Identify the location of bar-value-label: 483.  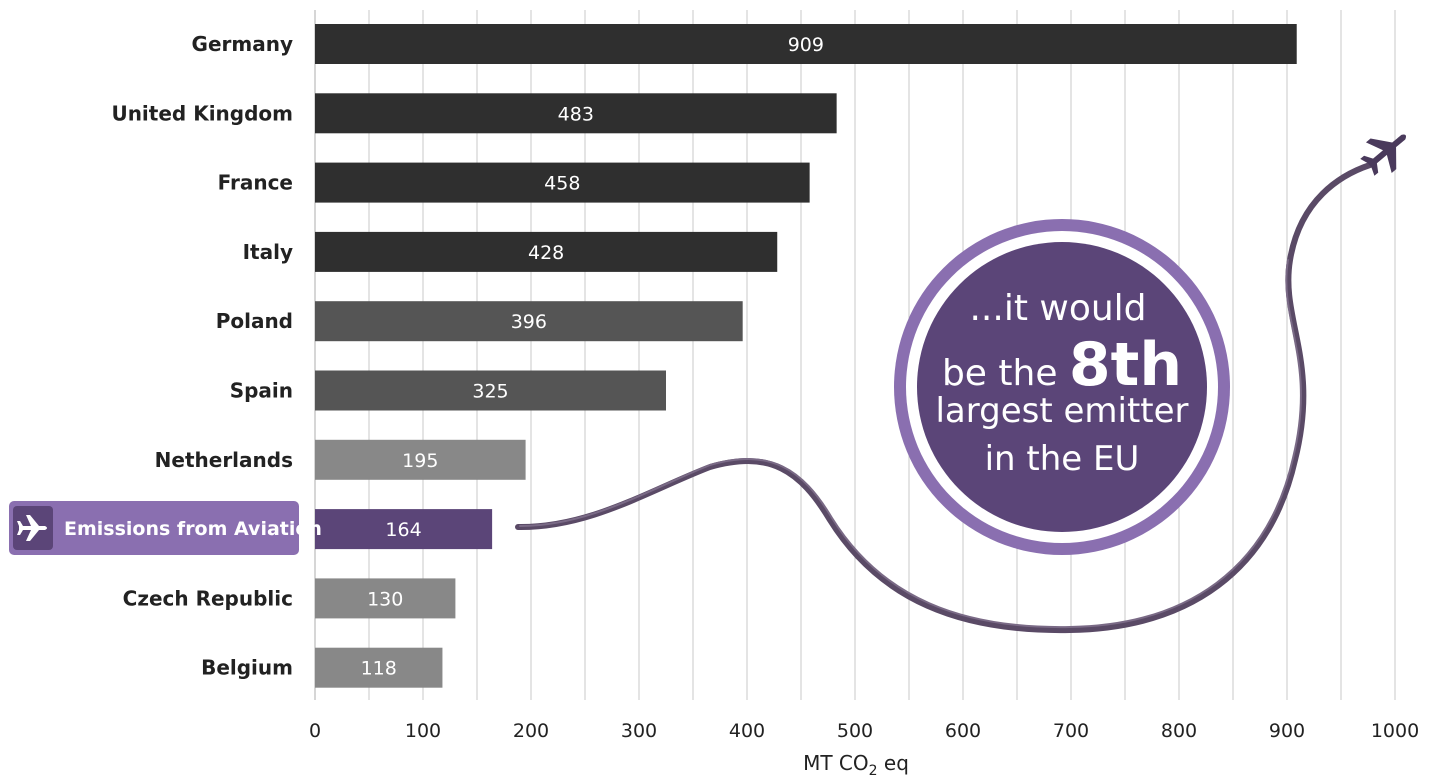
(576, 114).